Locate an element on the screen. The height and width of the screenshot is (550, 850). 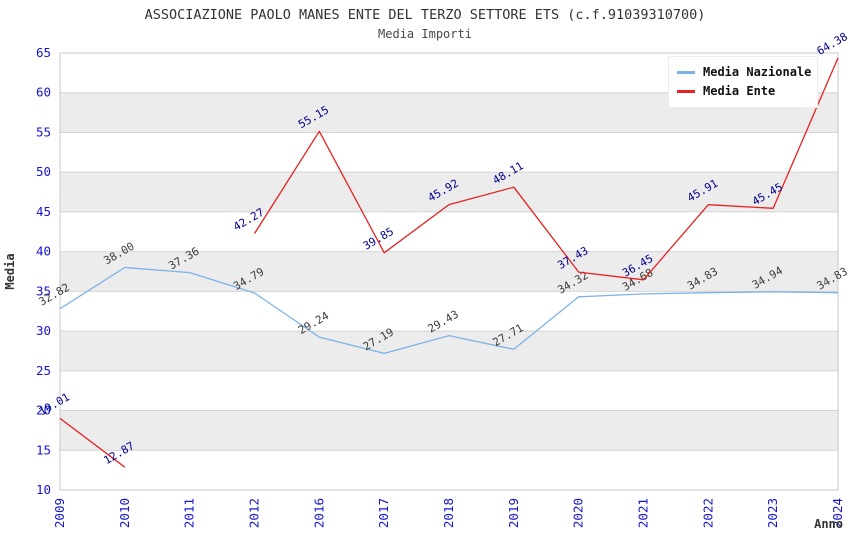
y-axis-title: Media is located at coordinates (10, 271).